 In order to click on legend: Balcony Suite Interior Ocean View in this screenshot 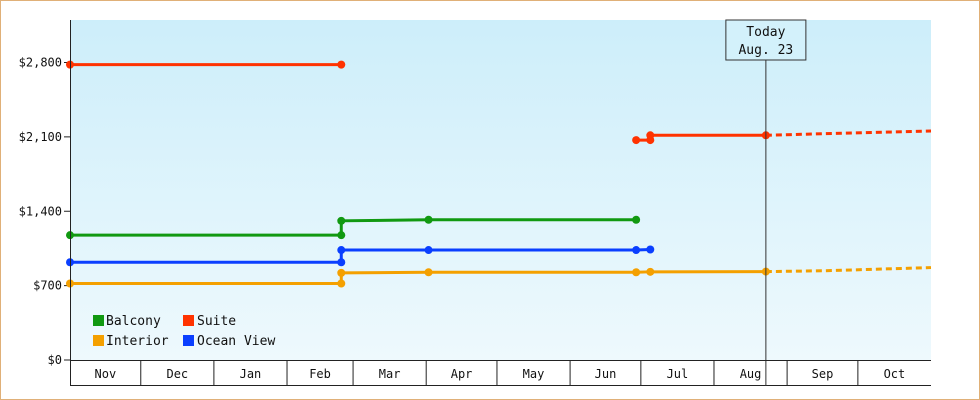, I will do `click(184, 331)`.